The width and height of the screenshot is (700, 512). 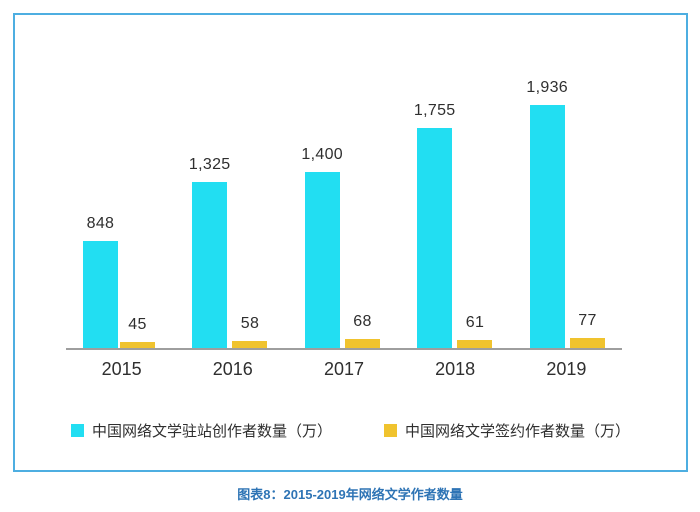 What do you see at coordinates (137, 324) in the screenshot?
I see `value-label-signed-authors-2015: 45` at bounding box center [137, 324].